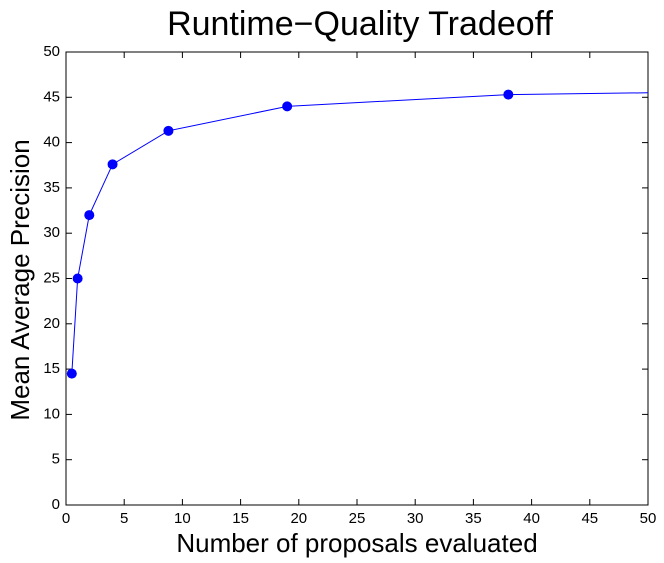 This screenshot has width=664, height=563. I want to click on x-tick-label: 5, so click(124, 518).